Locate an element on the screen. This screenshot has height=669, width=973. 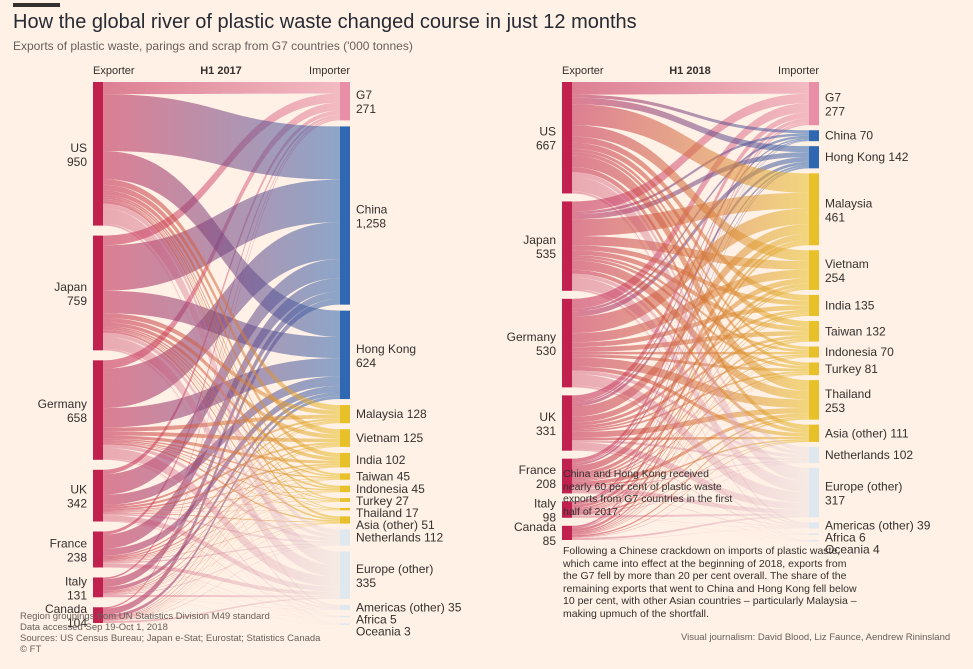
chart2-flow-us-to-netherlands is located at coordinates (690, 312).